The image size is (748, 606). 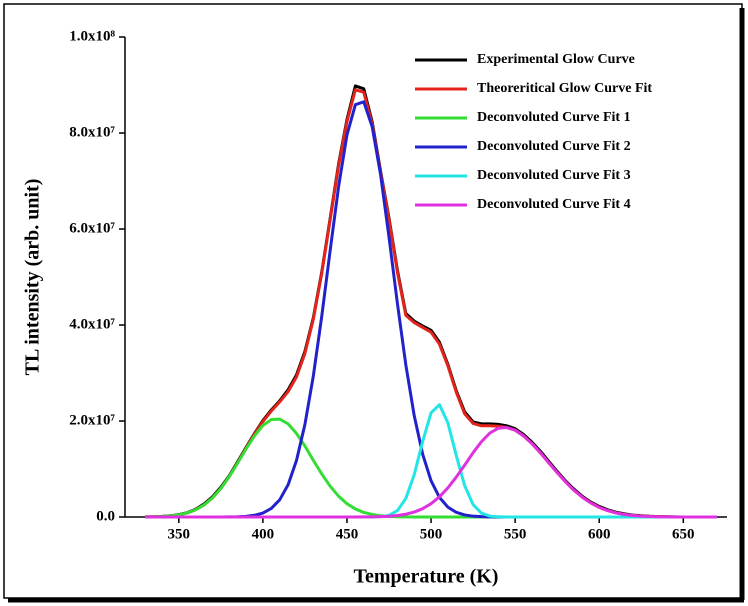 What do you see at coordinates (431, 534) in the screenshot?
I see `x-tick-label: 500` at bounding box center [431, 534].